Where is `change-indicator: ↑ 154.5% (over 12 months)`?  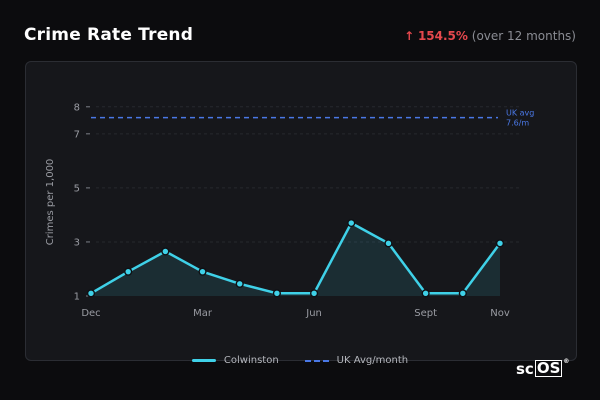
change-indicator: ↑ 154.5% (over 12 months) is located at coordinates (490, 36).